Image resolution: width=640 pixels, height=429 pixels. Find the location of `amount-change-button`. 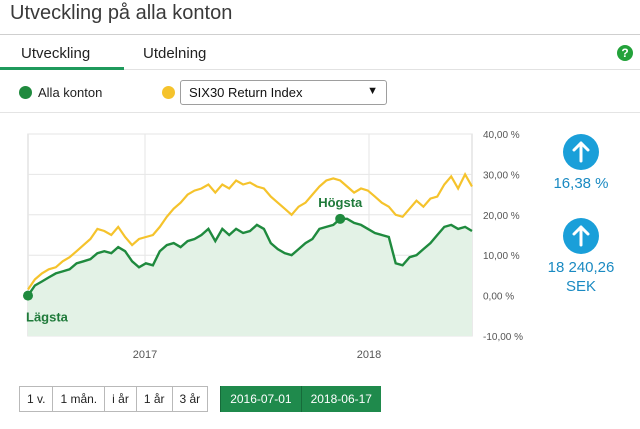

amount-change-button is located at coordinates (581, 236).